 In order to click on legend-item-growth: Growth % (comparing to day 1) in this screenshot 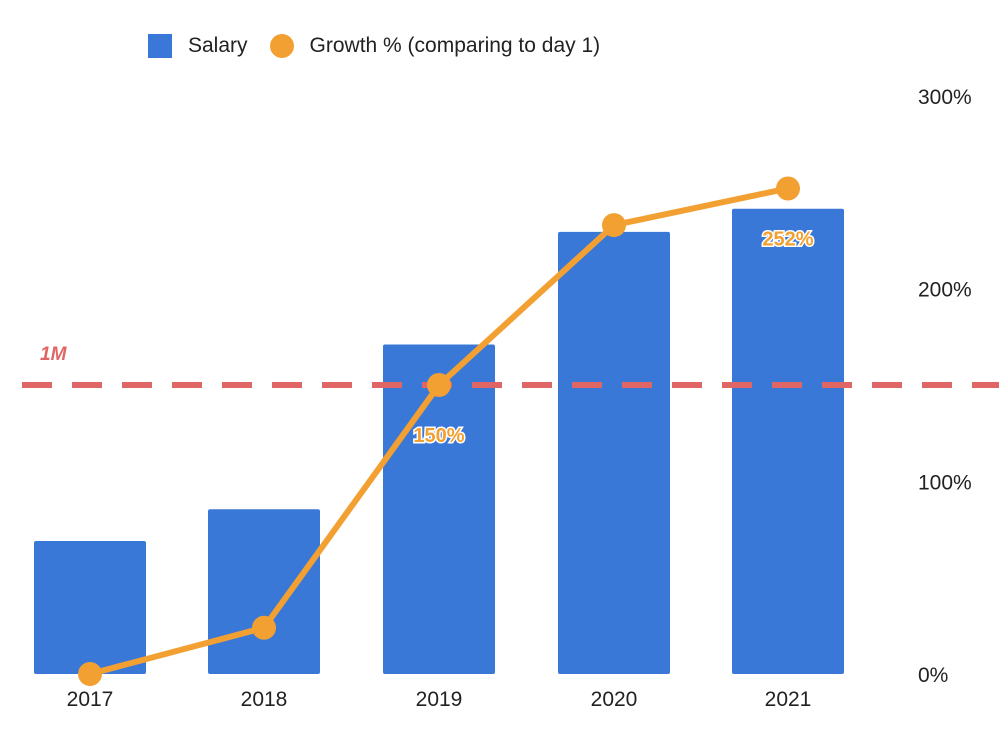, I will do `click(435, 46)`.